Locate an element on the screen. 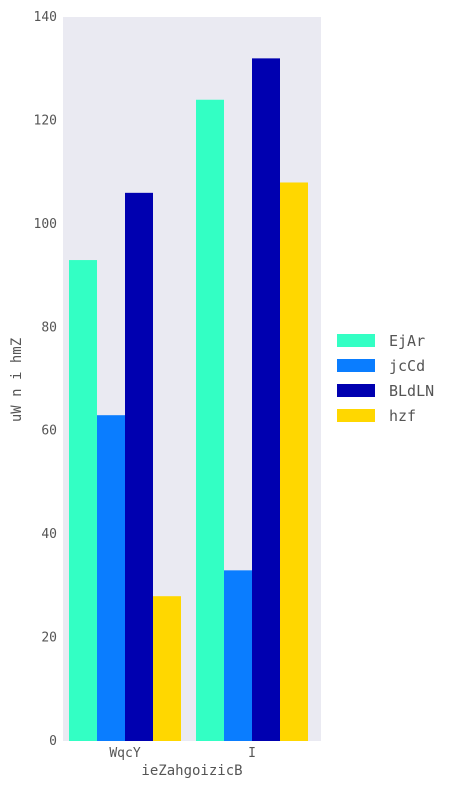 Image resolution: width=474 pixels, height=790 pixels. legend: EjAr jcCd BLdLN hzf is located at coordinates (385, 378).